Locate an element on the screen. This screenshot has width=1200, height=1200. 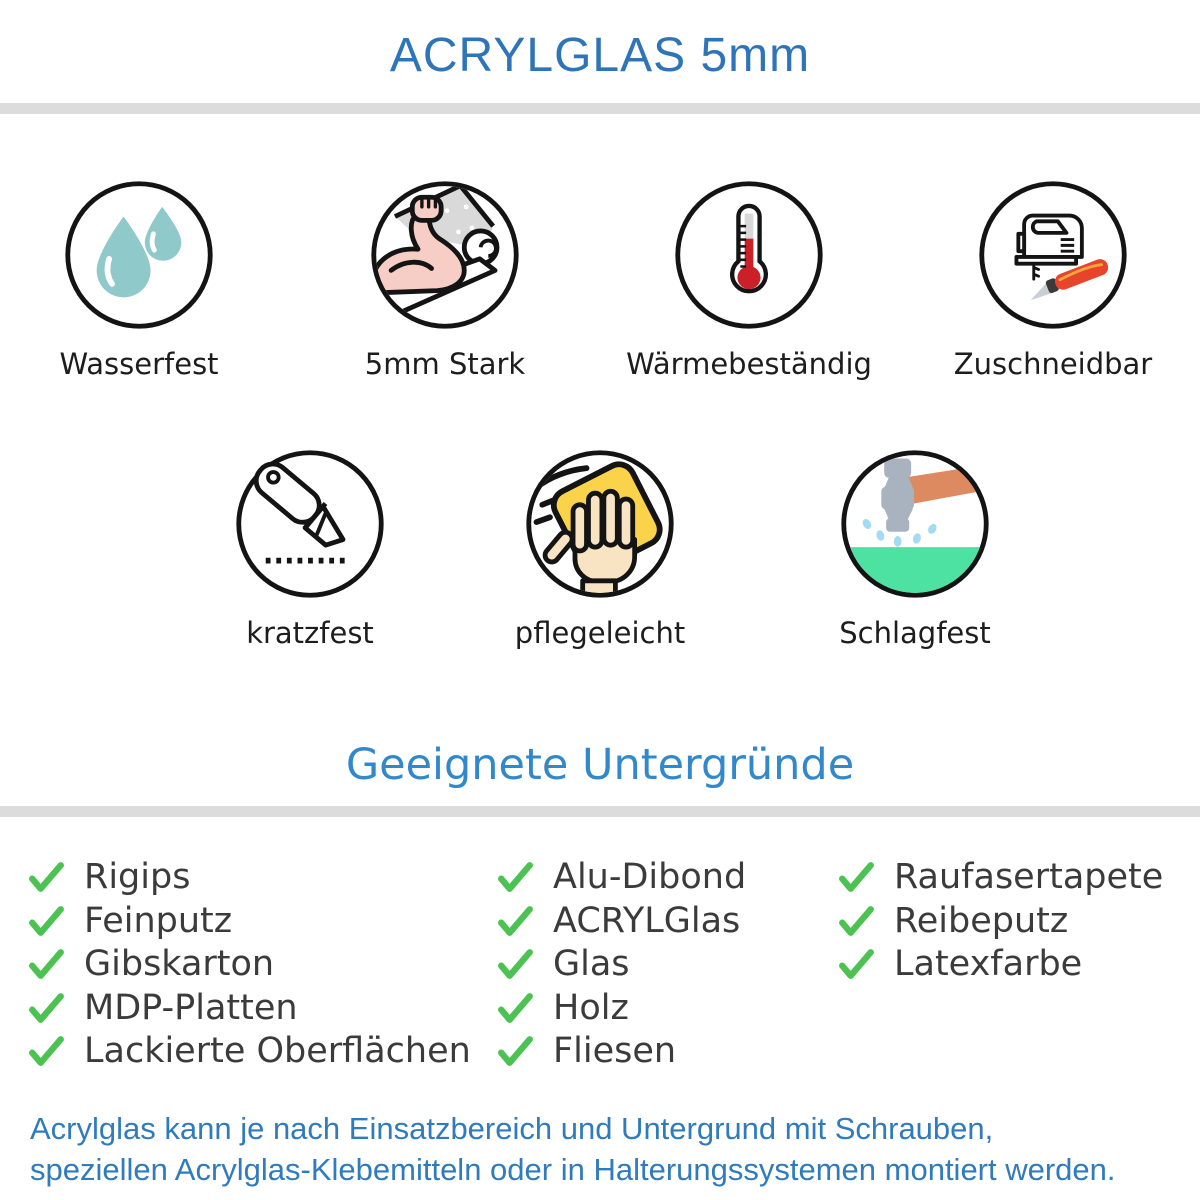
surface-item-label: Holz is located at coordinates (591, 1008).